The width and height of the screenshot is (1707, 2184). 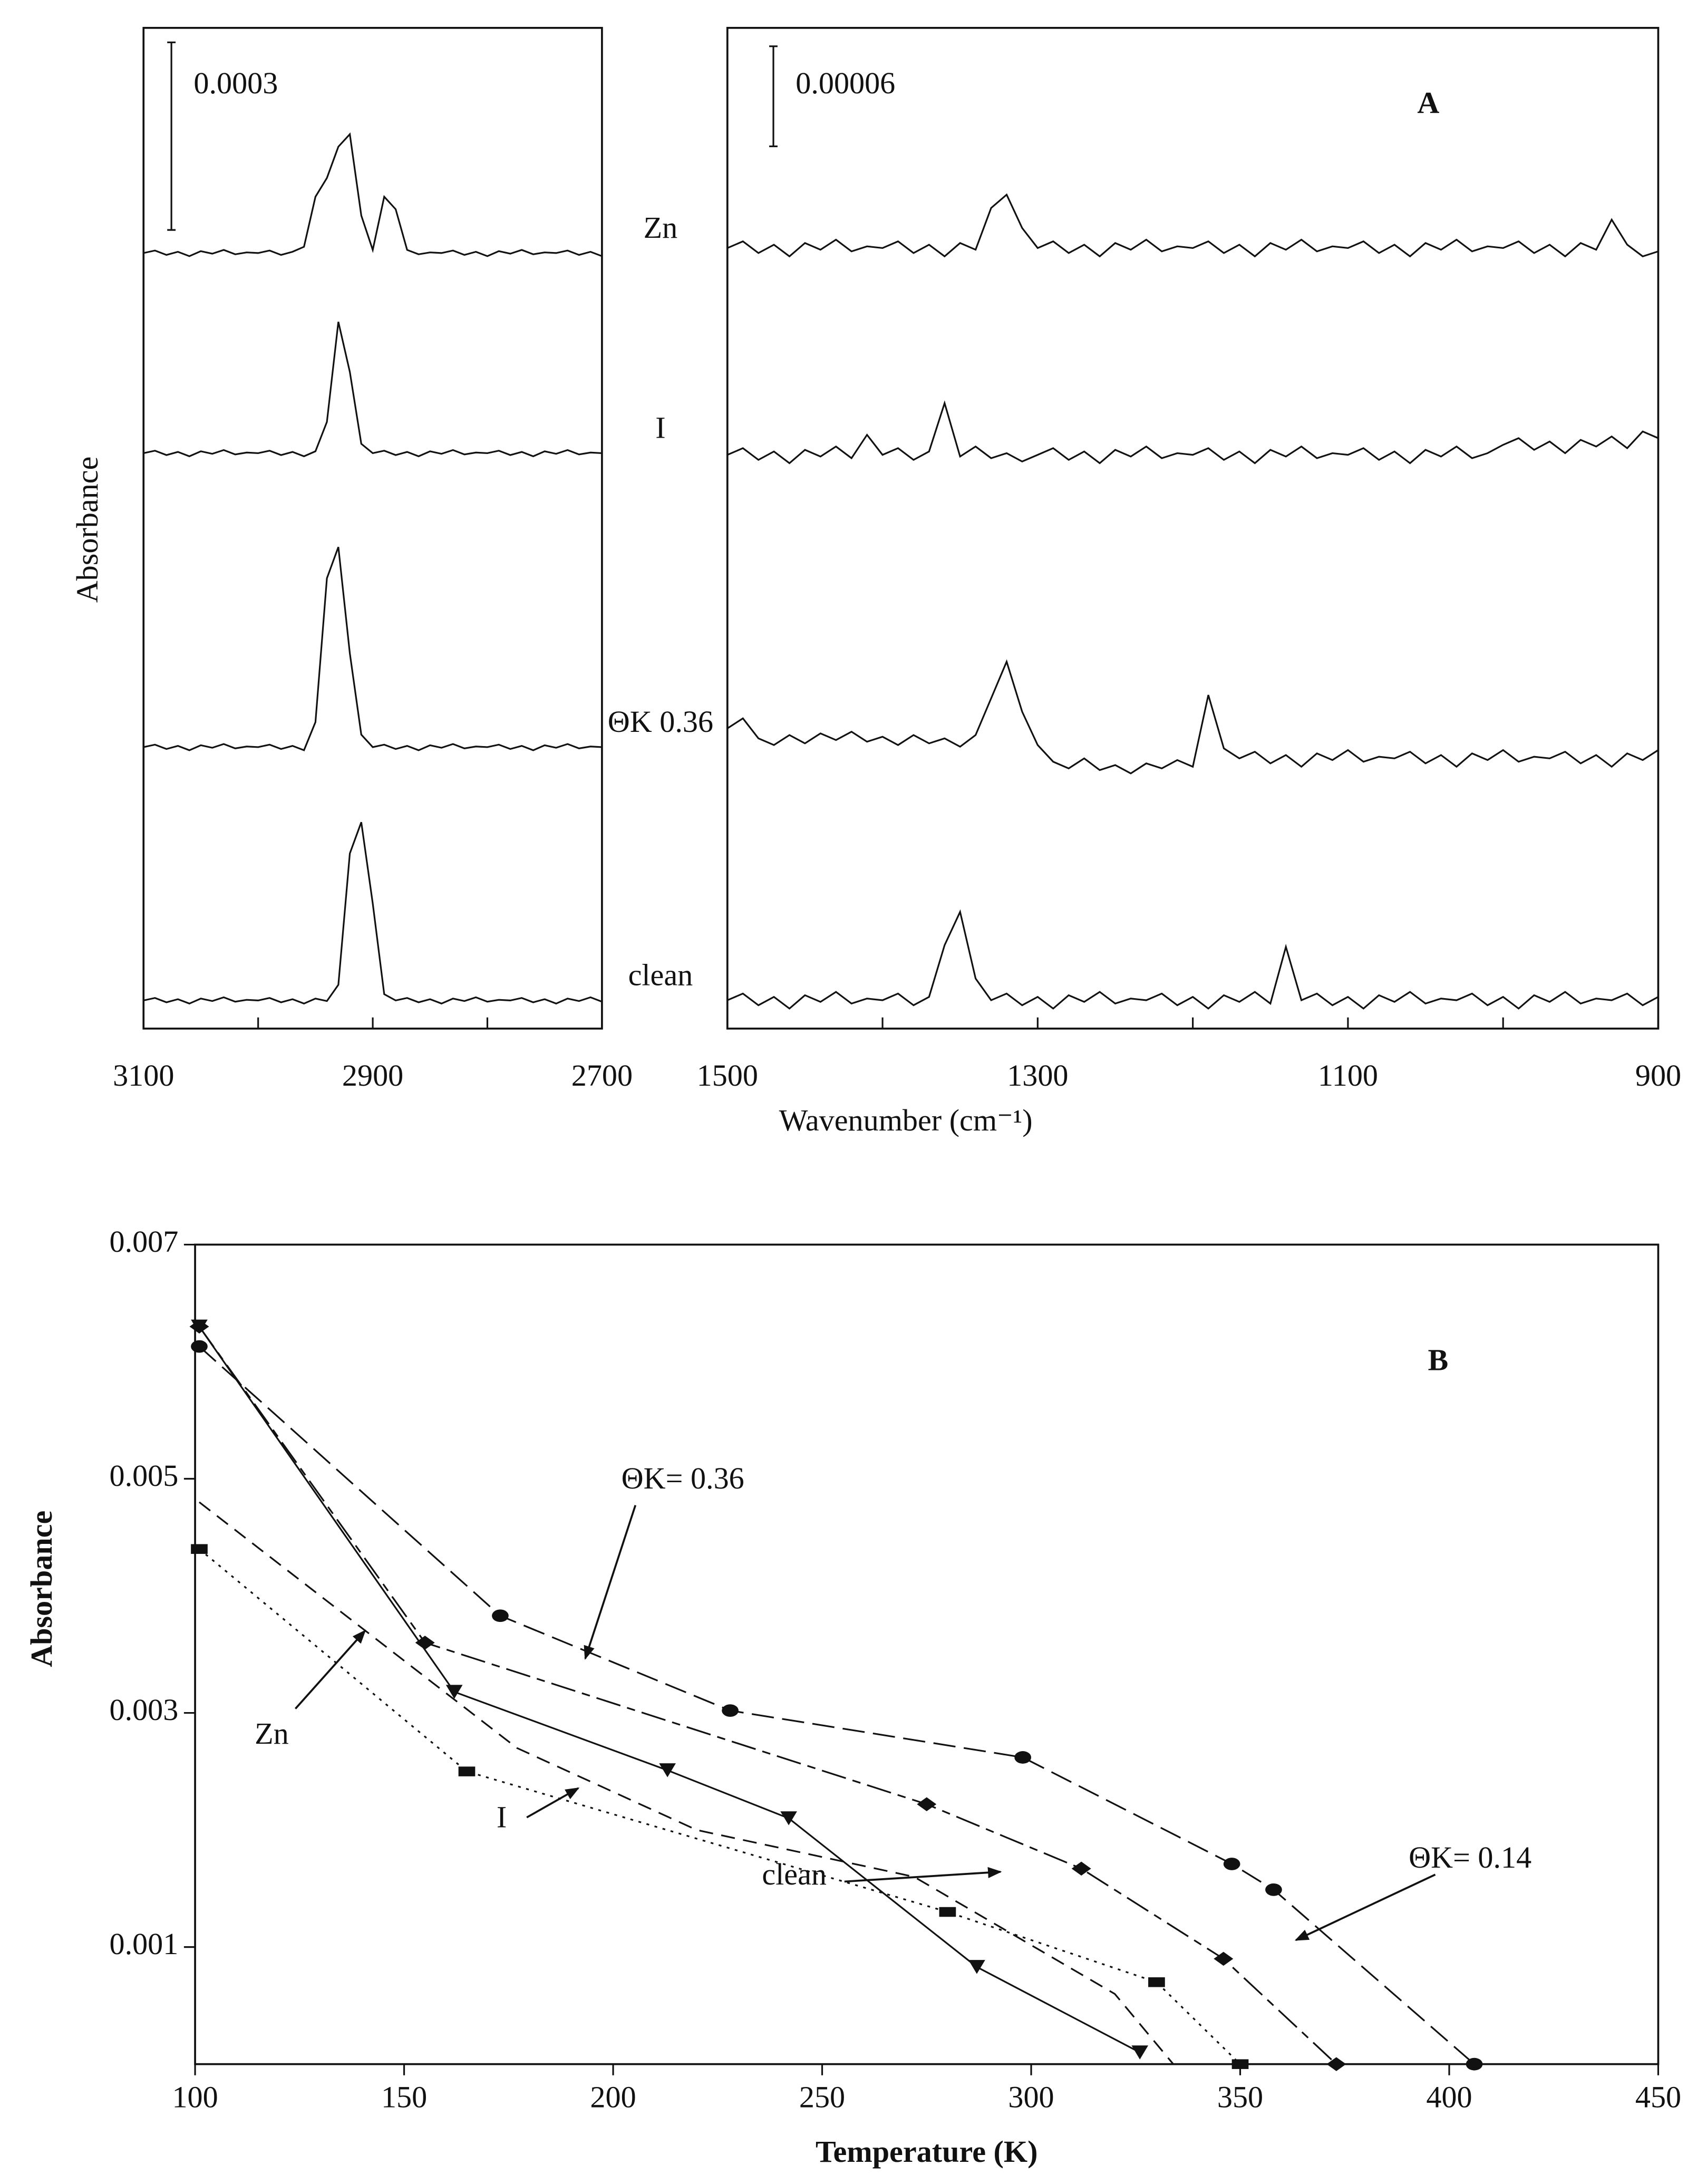 What do you see at coordinates (1348, 1075) in the screenshot?
I see `x-tick-label: 1100` at bounding box center [1348, 1075].